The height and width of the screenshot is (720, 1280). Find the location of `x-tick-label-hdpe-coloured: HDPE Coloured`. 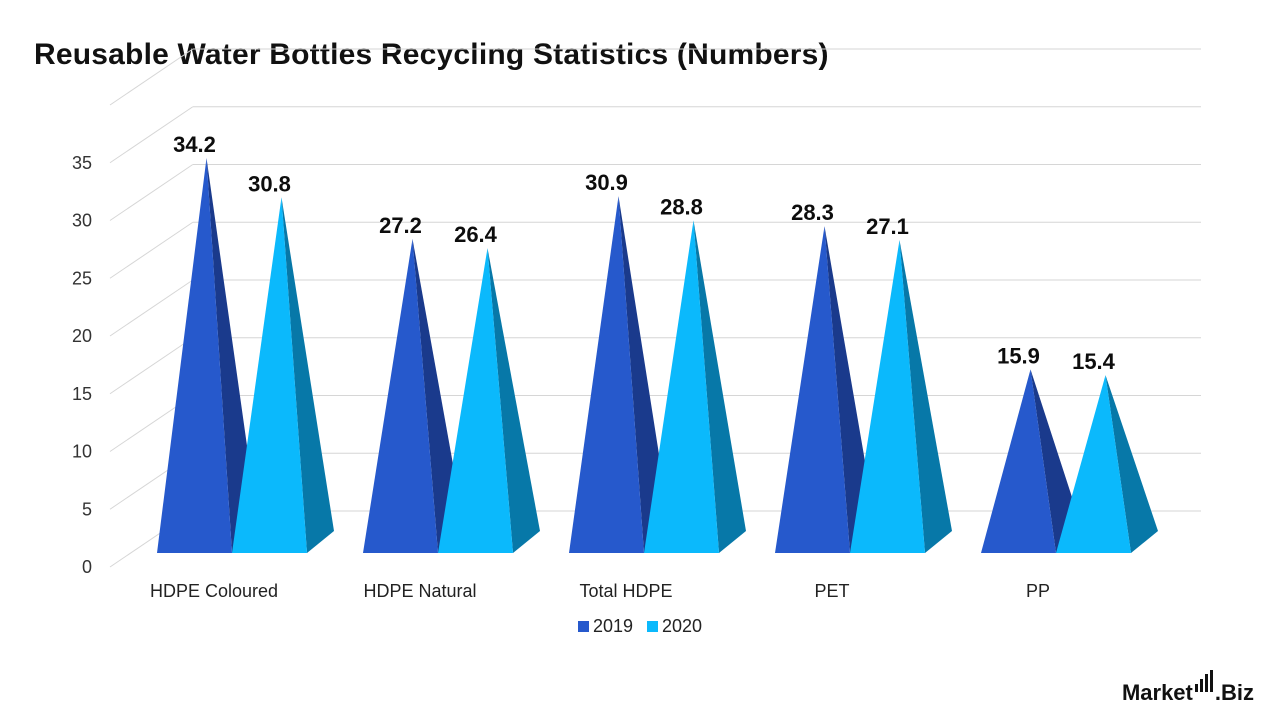

x-tick-label-hdpe-coloured: HDPE Coloured is located at coordinates (214, 591).